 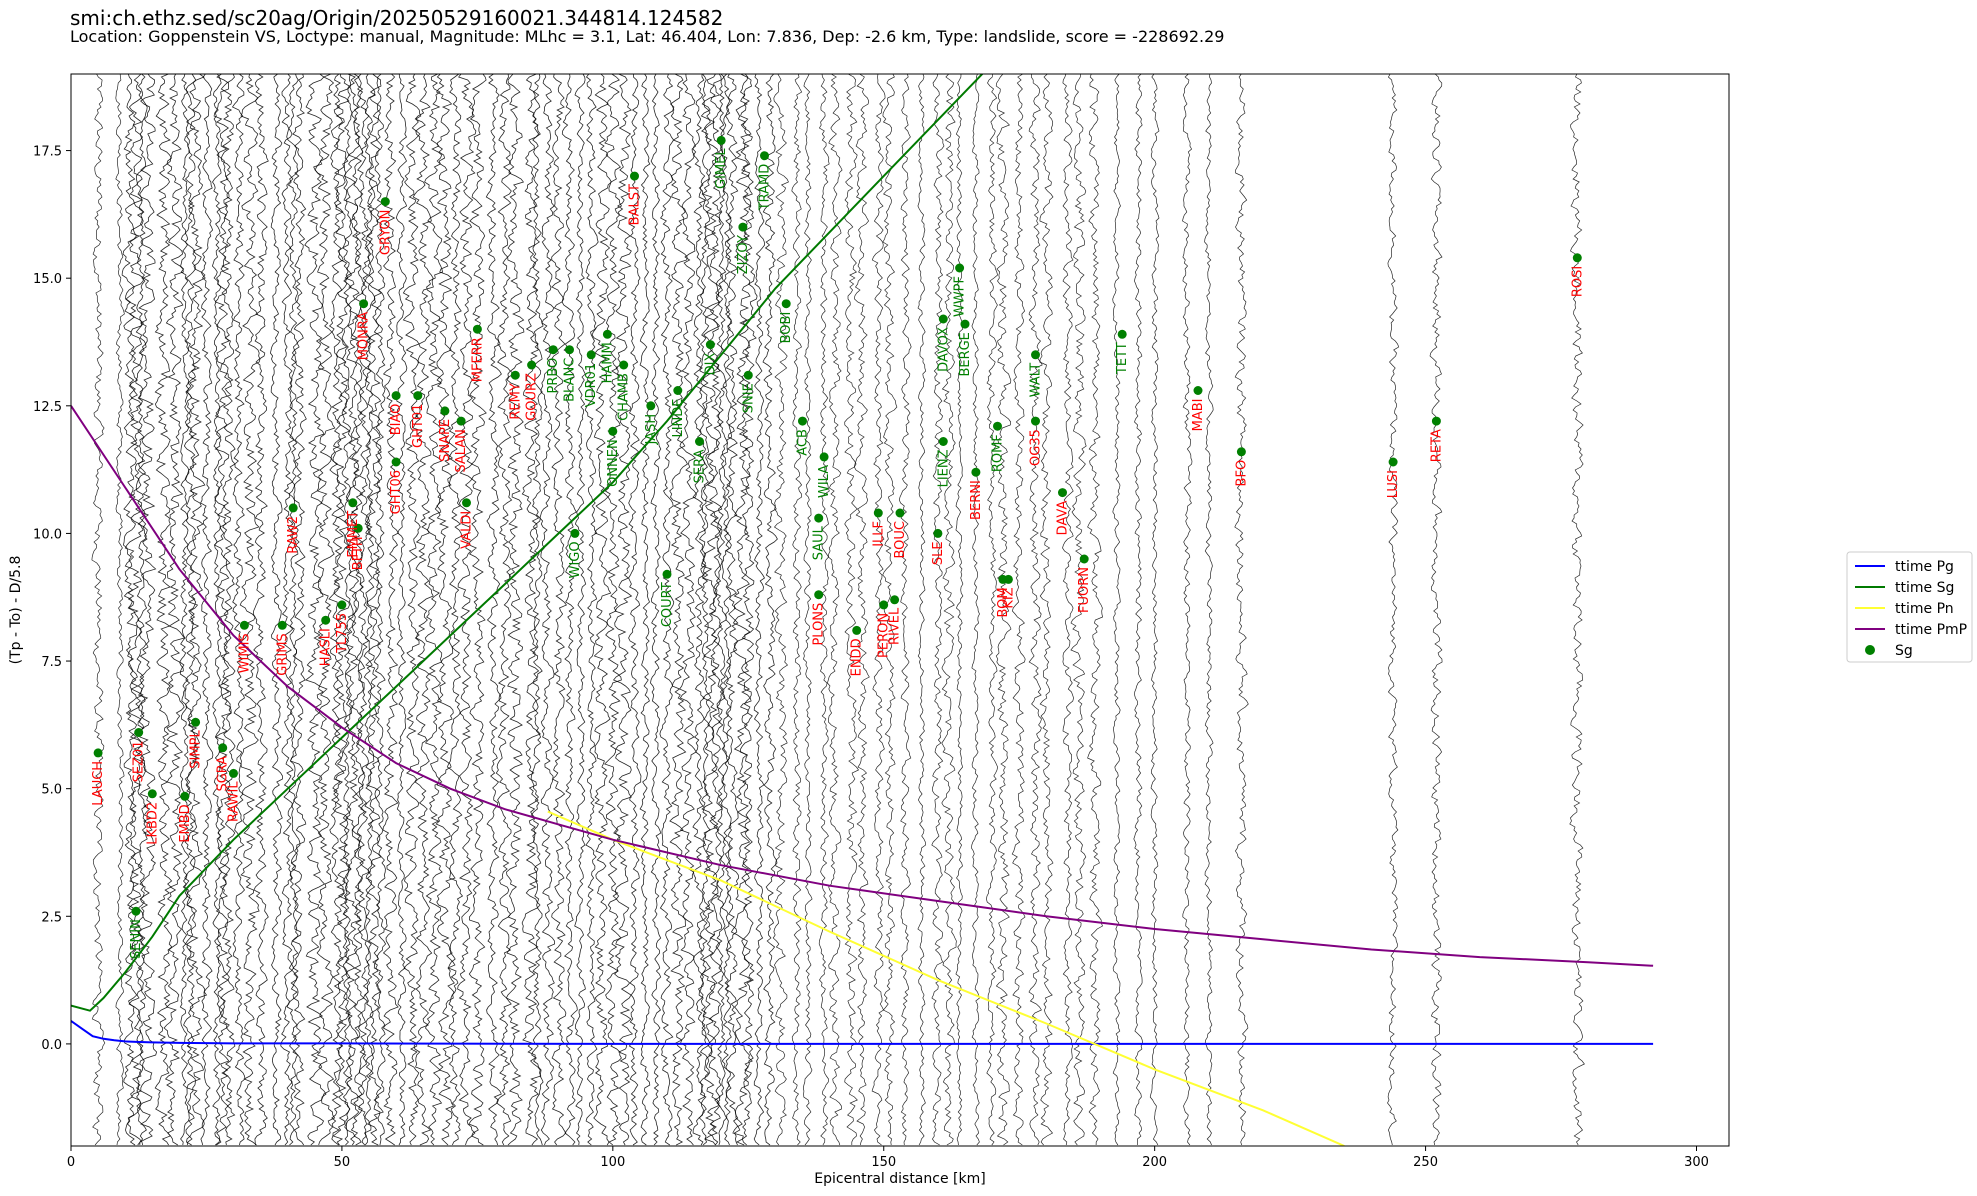 I want to click on legend-label: ttime PmP, so click(x=1931, y=630).